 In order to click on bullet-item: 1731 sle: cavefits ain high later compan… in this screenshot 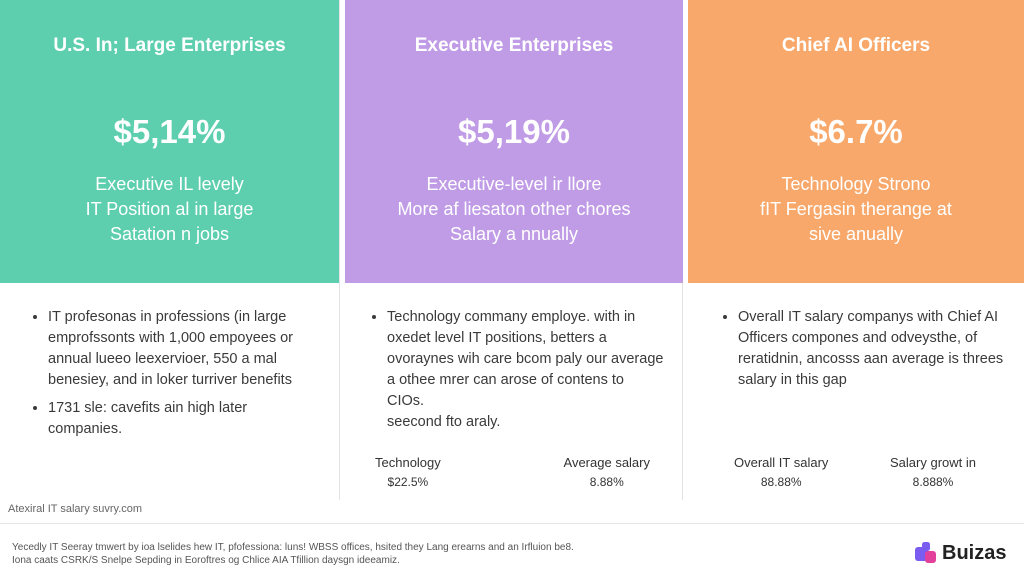, I will do `click(184, 419)`.